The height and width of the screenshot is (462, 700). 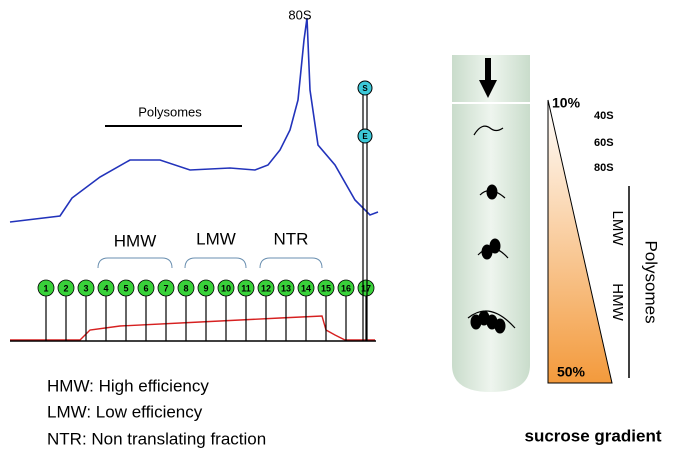 What do you see at coordinates (488, 130) in the screenshot?
I see `mrna` at bounding box center [488, 130].